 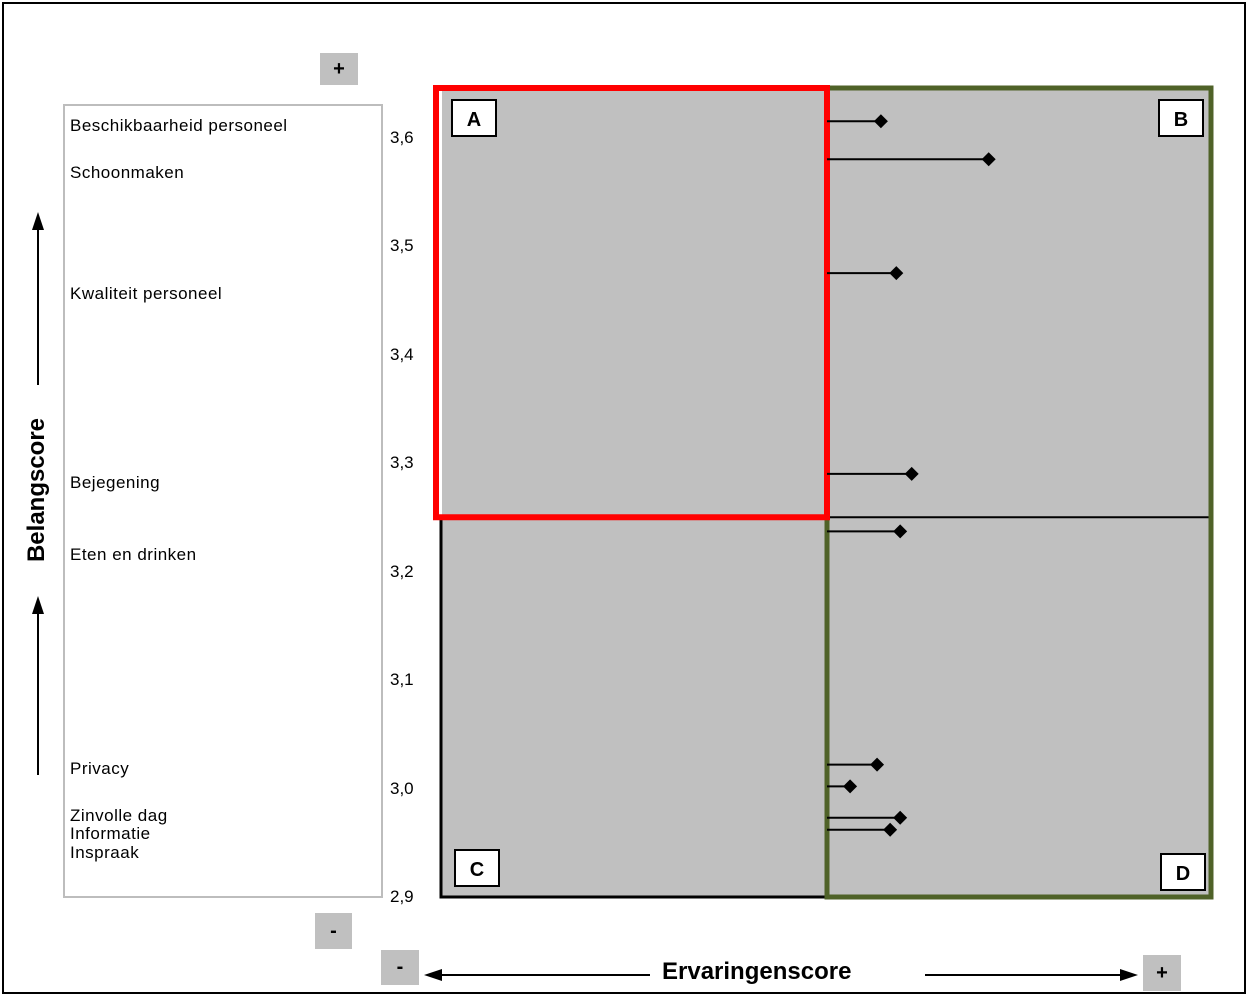 What do you see at coordinates (402, 896) in the screenshot?
I see `y-tick-label: 2,9` at bounding box center [402, 896].